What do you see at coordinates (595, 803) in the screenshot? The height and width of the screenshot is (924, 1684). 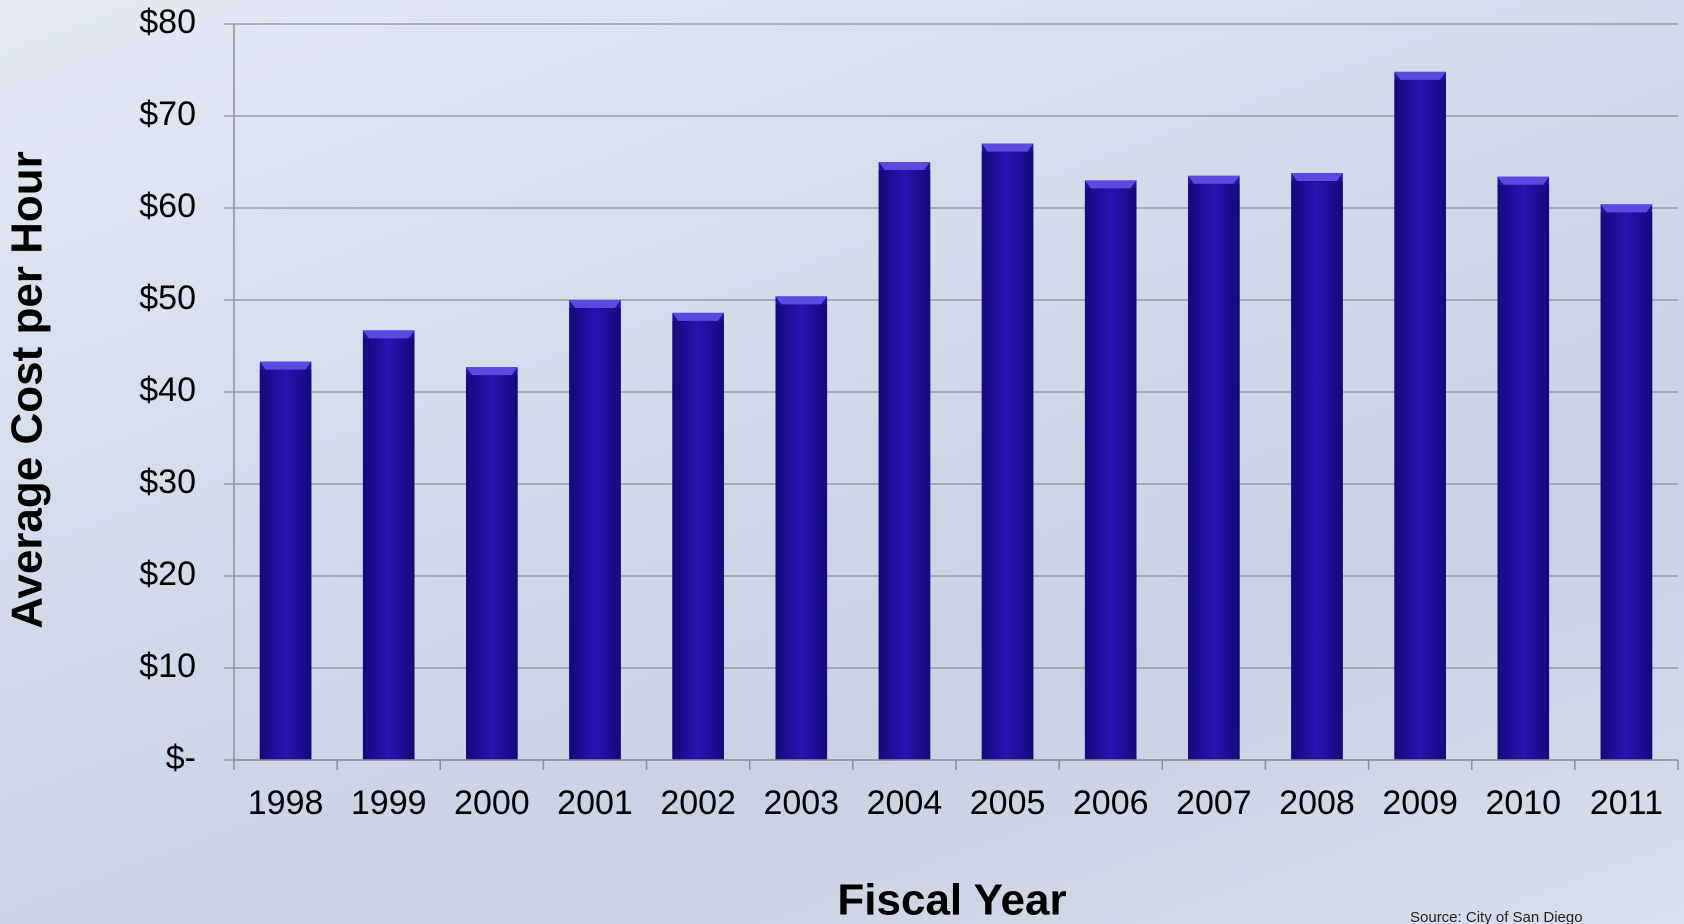 I see `x-tick-label: 2001` at bounding box center [595, 803].